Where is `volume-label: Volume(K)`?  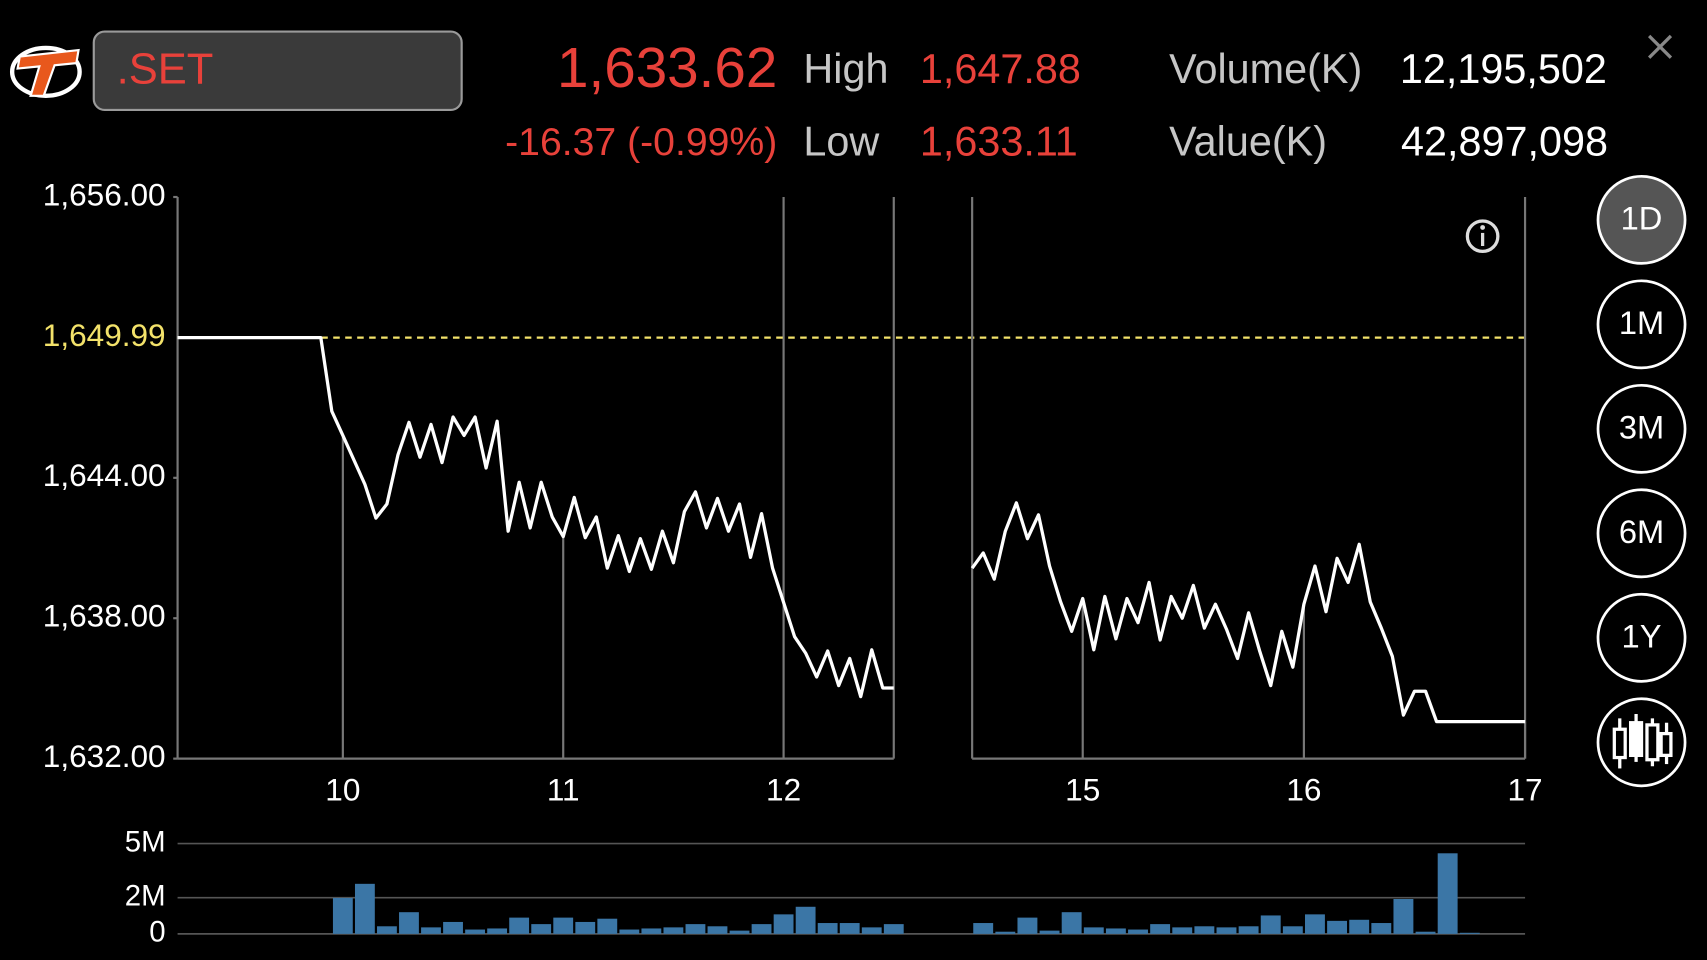
volume-label: Volume(K) is located at coordinates (1265, 69).